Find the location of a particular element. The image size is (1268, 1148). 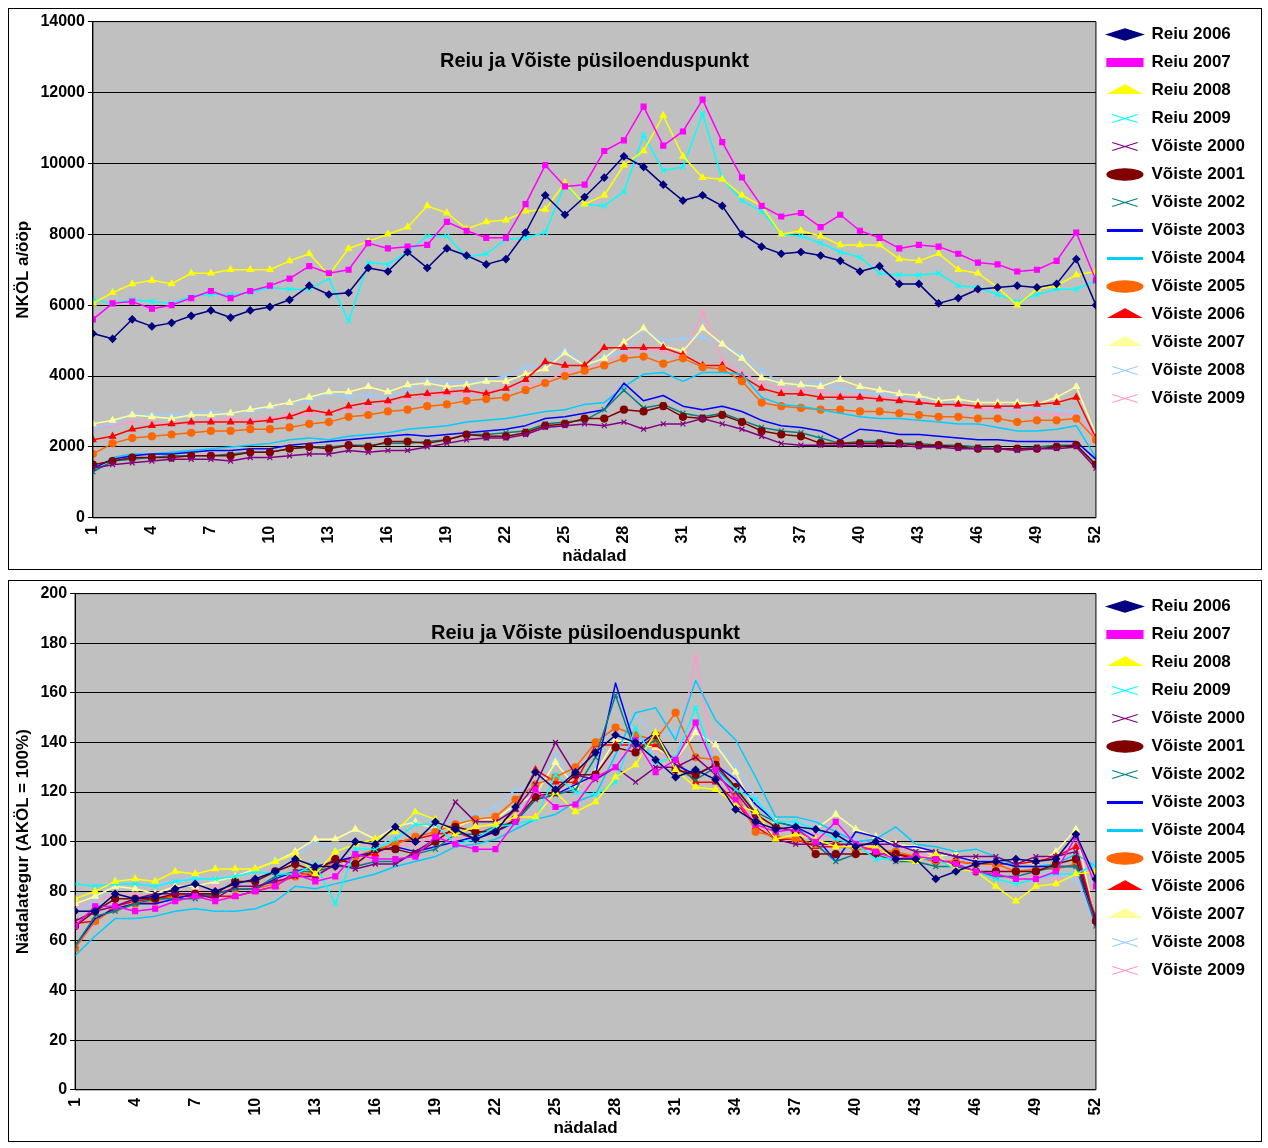

y-tick-label: 12000 is located at coordinates (62, 91).